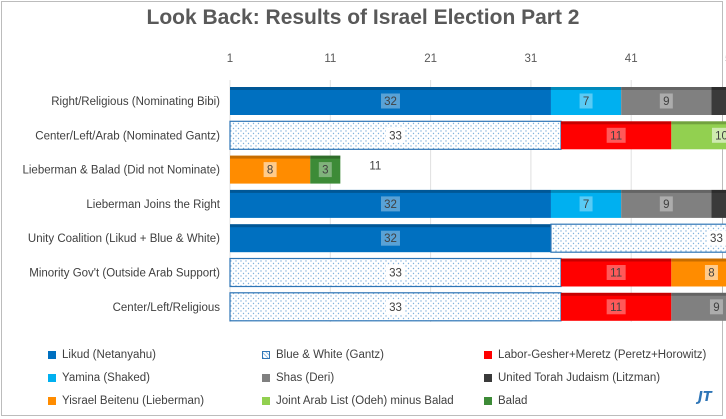 This screenshot has height=419, width=726. Describe the element at coordinates (109, 355) in the screenshot. I see `legend-label: Likud (Netanyahu)` at that location.